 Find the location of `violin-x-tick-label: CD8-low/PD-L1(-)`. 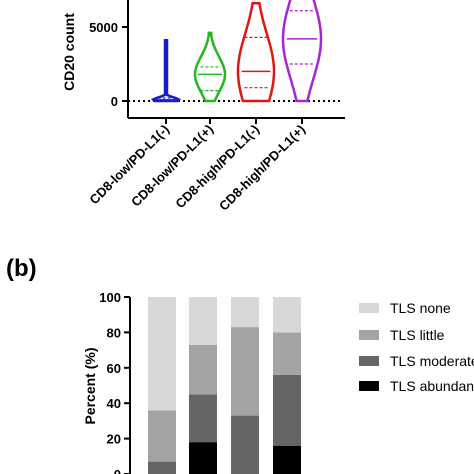

violin-x-tick-label: CD8-low/PD-L1(-) is located at coordinates (129, 165).